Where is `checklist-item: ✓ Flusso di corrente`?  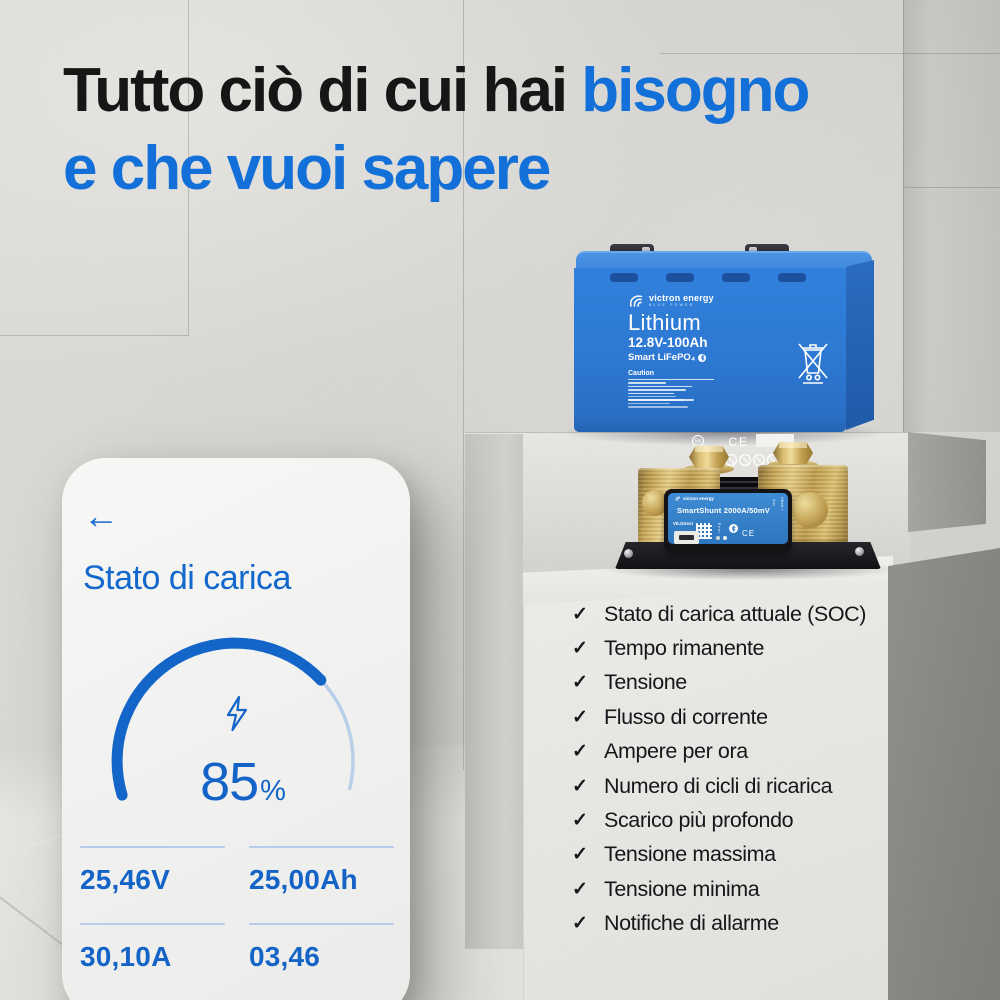 checklist-item: ✓ Flusso di corrente is located at coordinates (719, 717).